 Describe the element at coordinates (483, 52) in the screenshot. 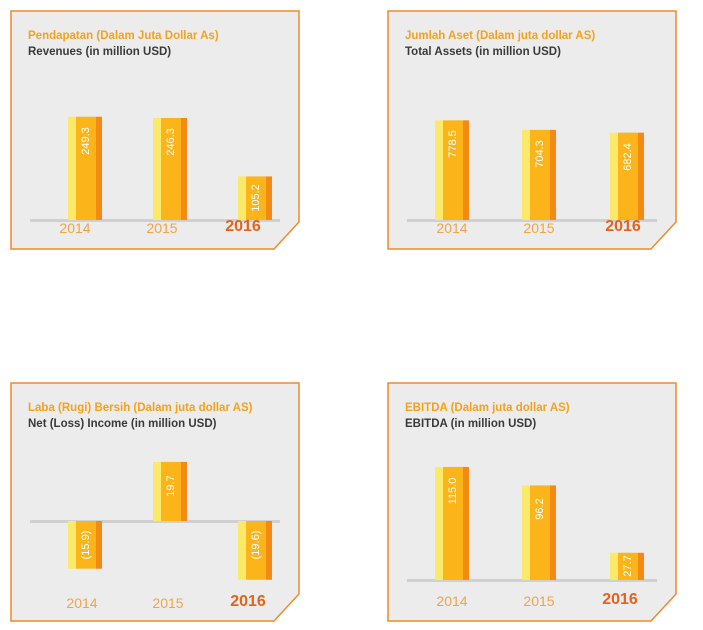

I see `chart-subtitle: Total Assets (in million USD)` at that location.